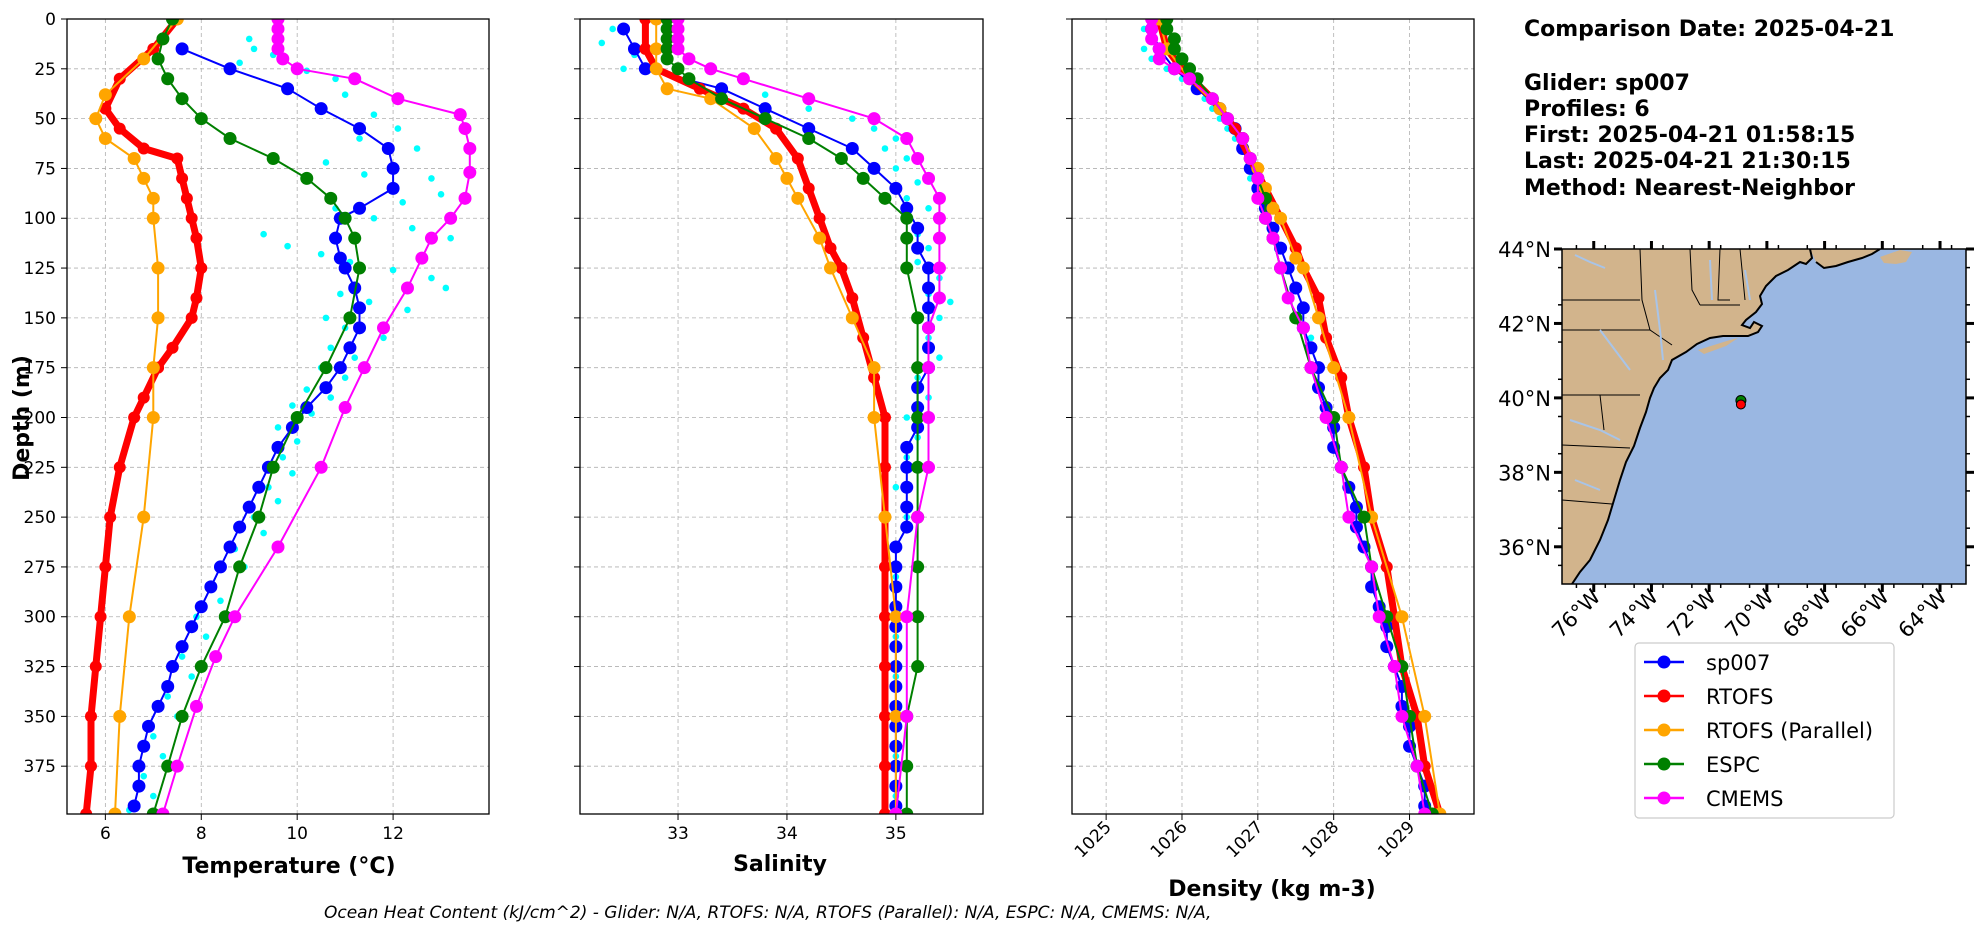 The image size is (1980, 934). Describe the element at coordinates (1738, 663) in the screenshot. I see `legend-label: sp007` at that location.